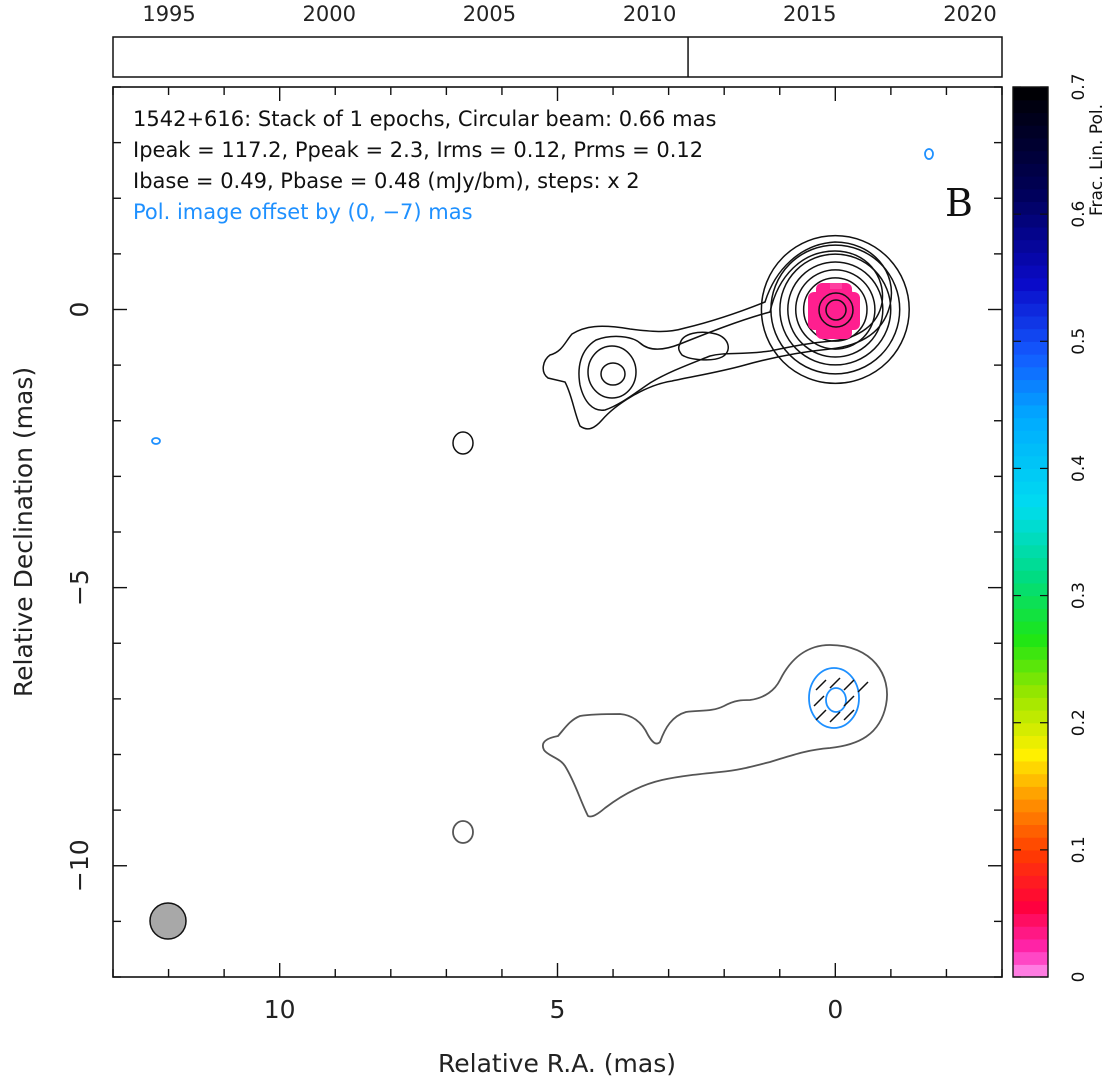 The image size is (1111, 1085). I want to click on stokes-i-isolated-blob, so click(463, 443).